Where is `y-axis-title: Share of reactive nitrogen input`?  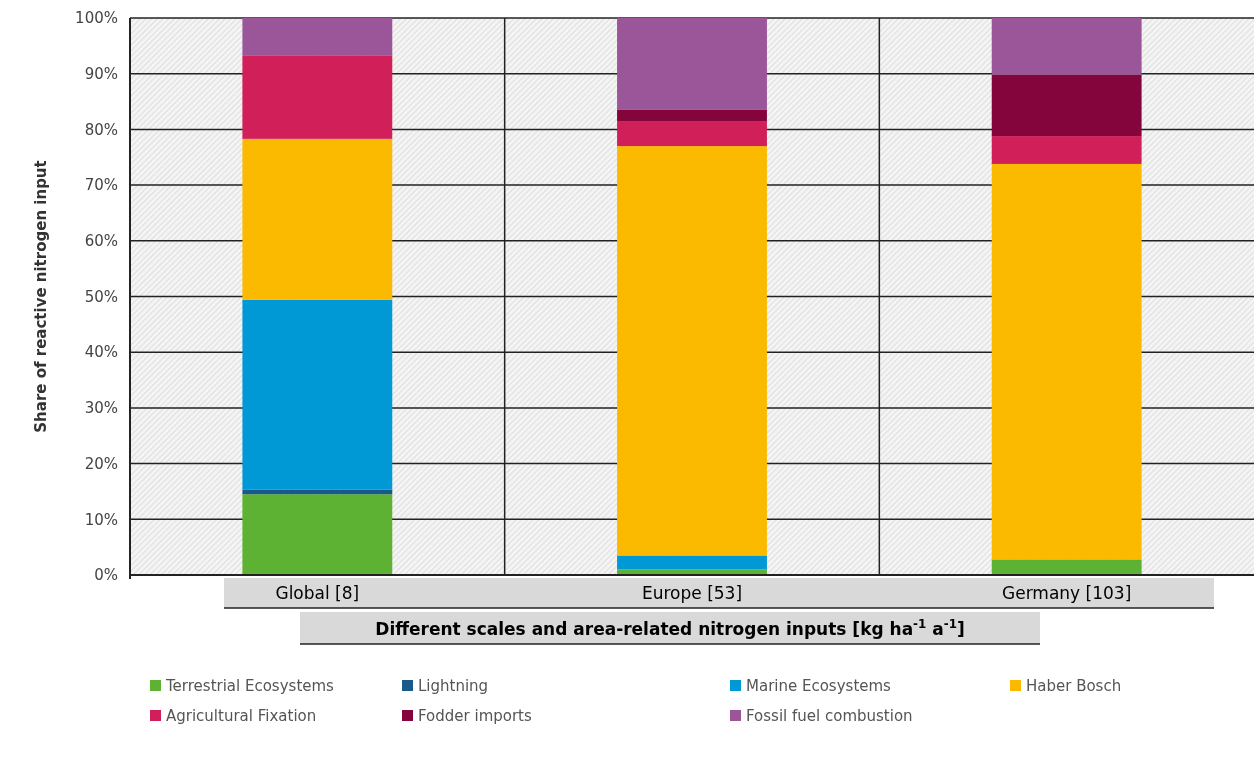 y-axis-title: Share of reactive nitrogen input is located at coordinates (41, 296).